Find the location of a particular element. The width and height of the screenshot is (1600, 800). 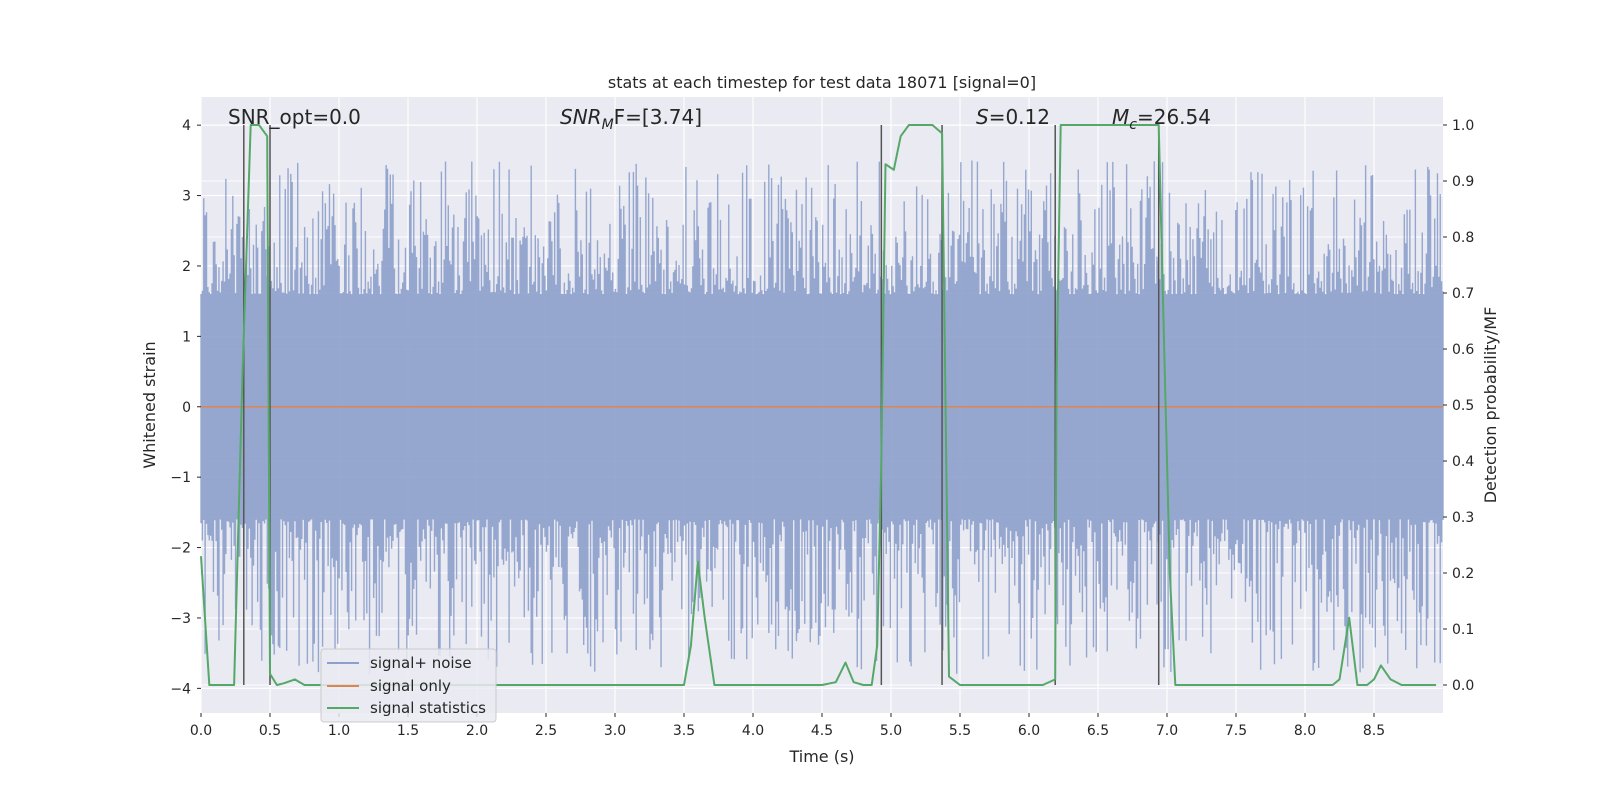

x-tick-label-8: 4.0 is located at coordinates (753, 731).